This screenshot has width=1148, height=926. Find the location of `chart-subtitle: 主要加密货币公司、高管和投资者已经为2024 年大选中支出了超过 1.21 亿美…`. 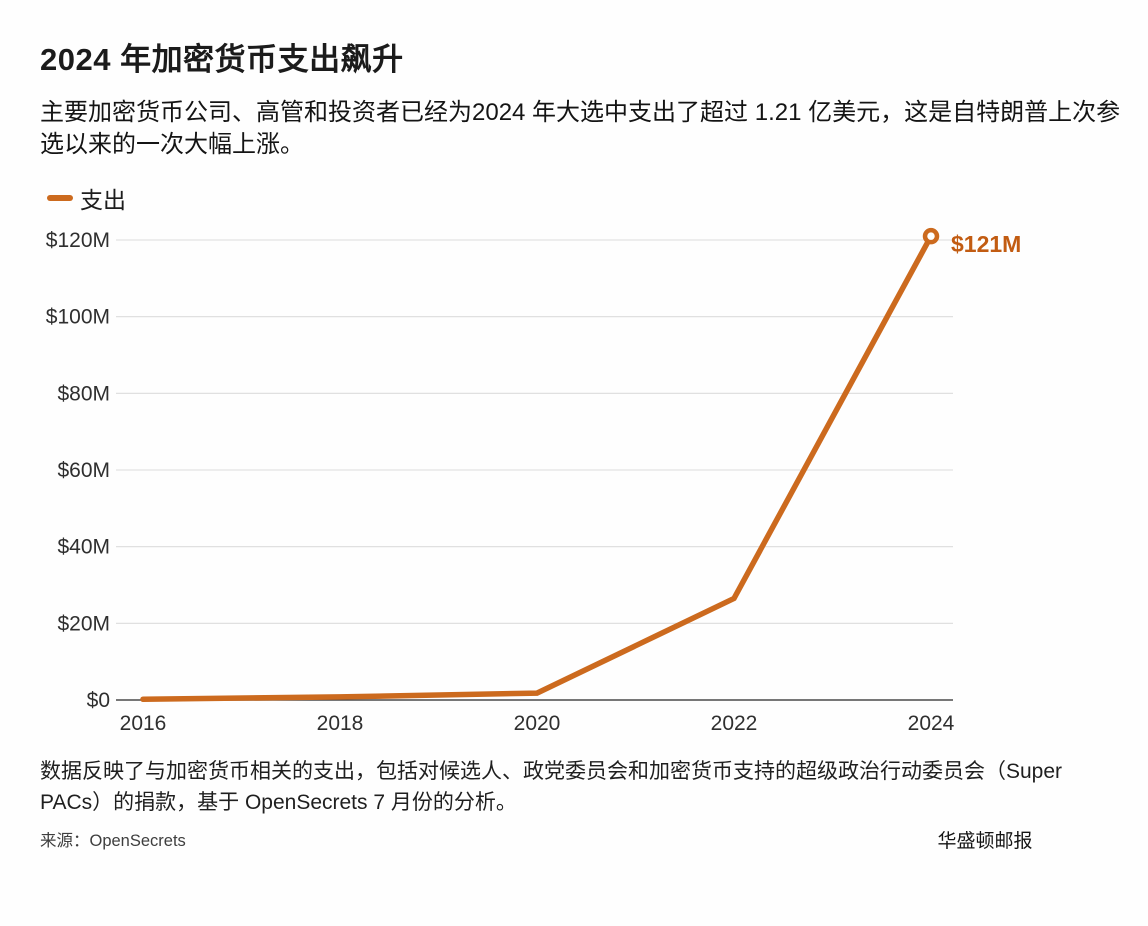

chart-subtitle: 主要加密货币公司、高管和投资者已经为2024 年大选中支出了超过 1.21 亿美… is located at coordinates (580, 128).